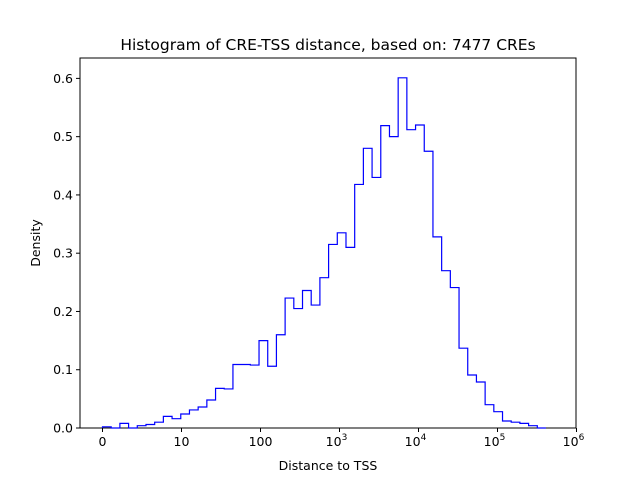  I want to click on x-tick-label: 10⁶, so click(574, 441).